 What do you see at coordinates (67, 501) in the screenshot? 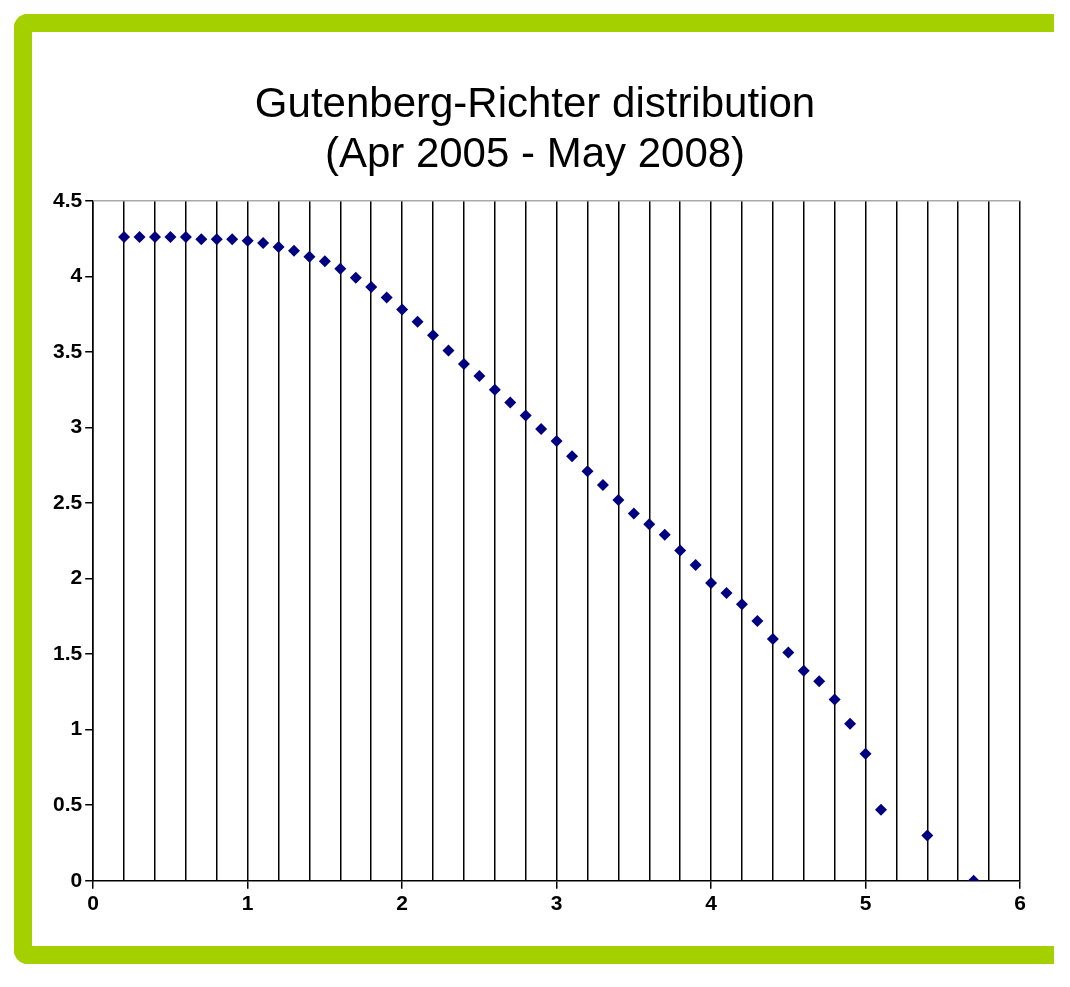
I see `y-tick-label: 2.5` at bounding box center [67, 501].